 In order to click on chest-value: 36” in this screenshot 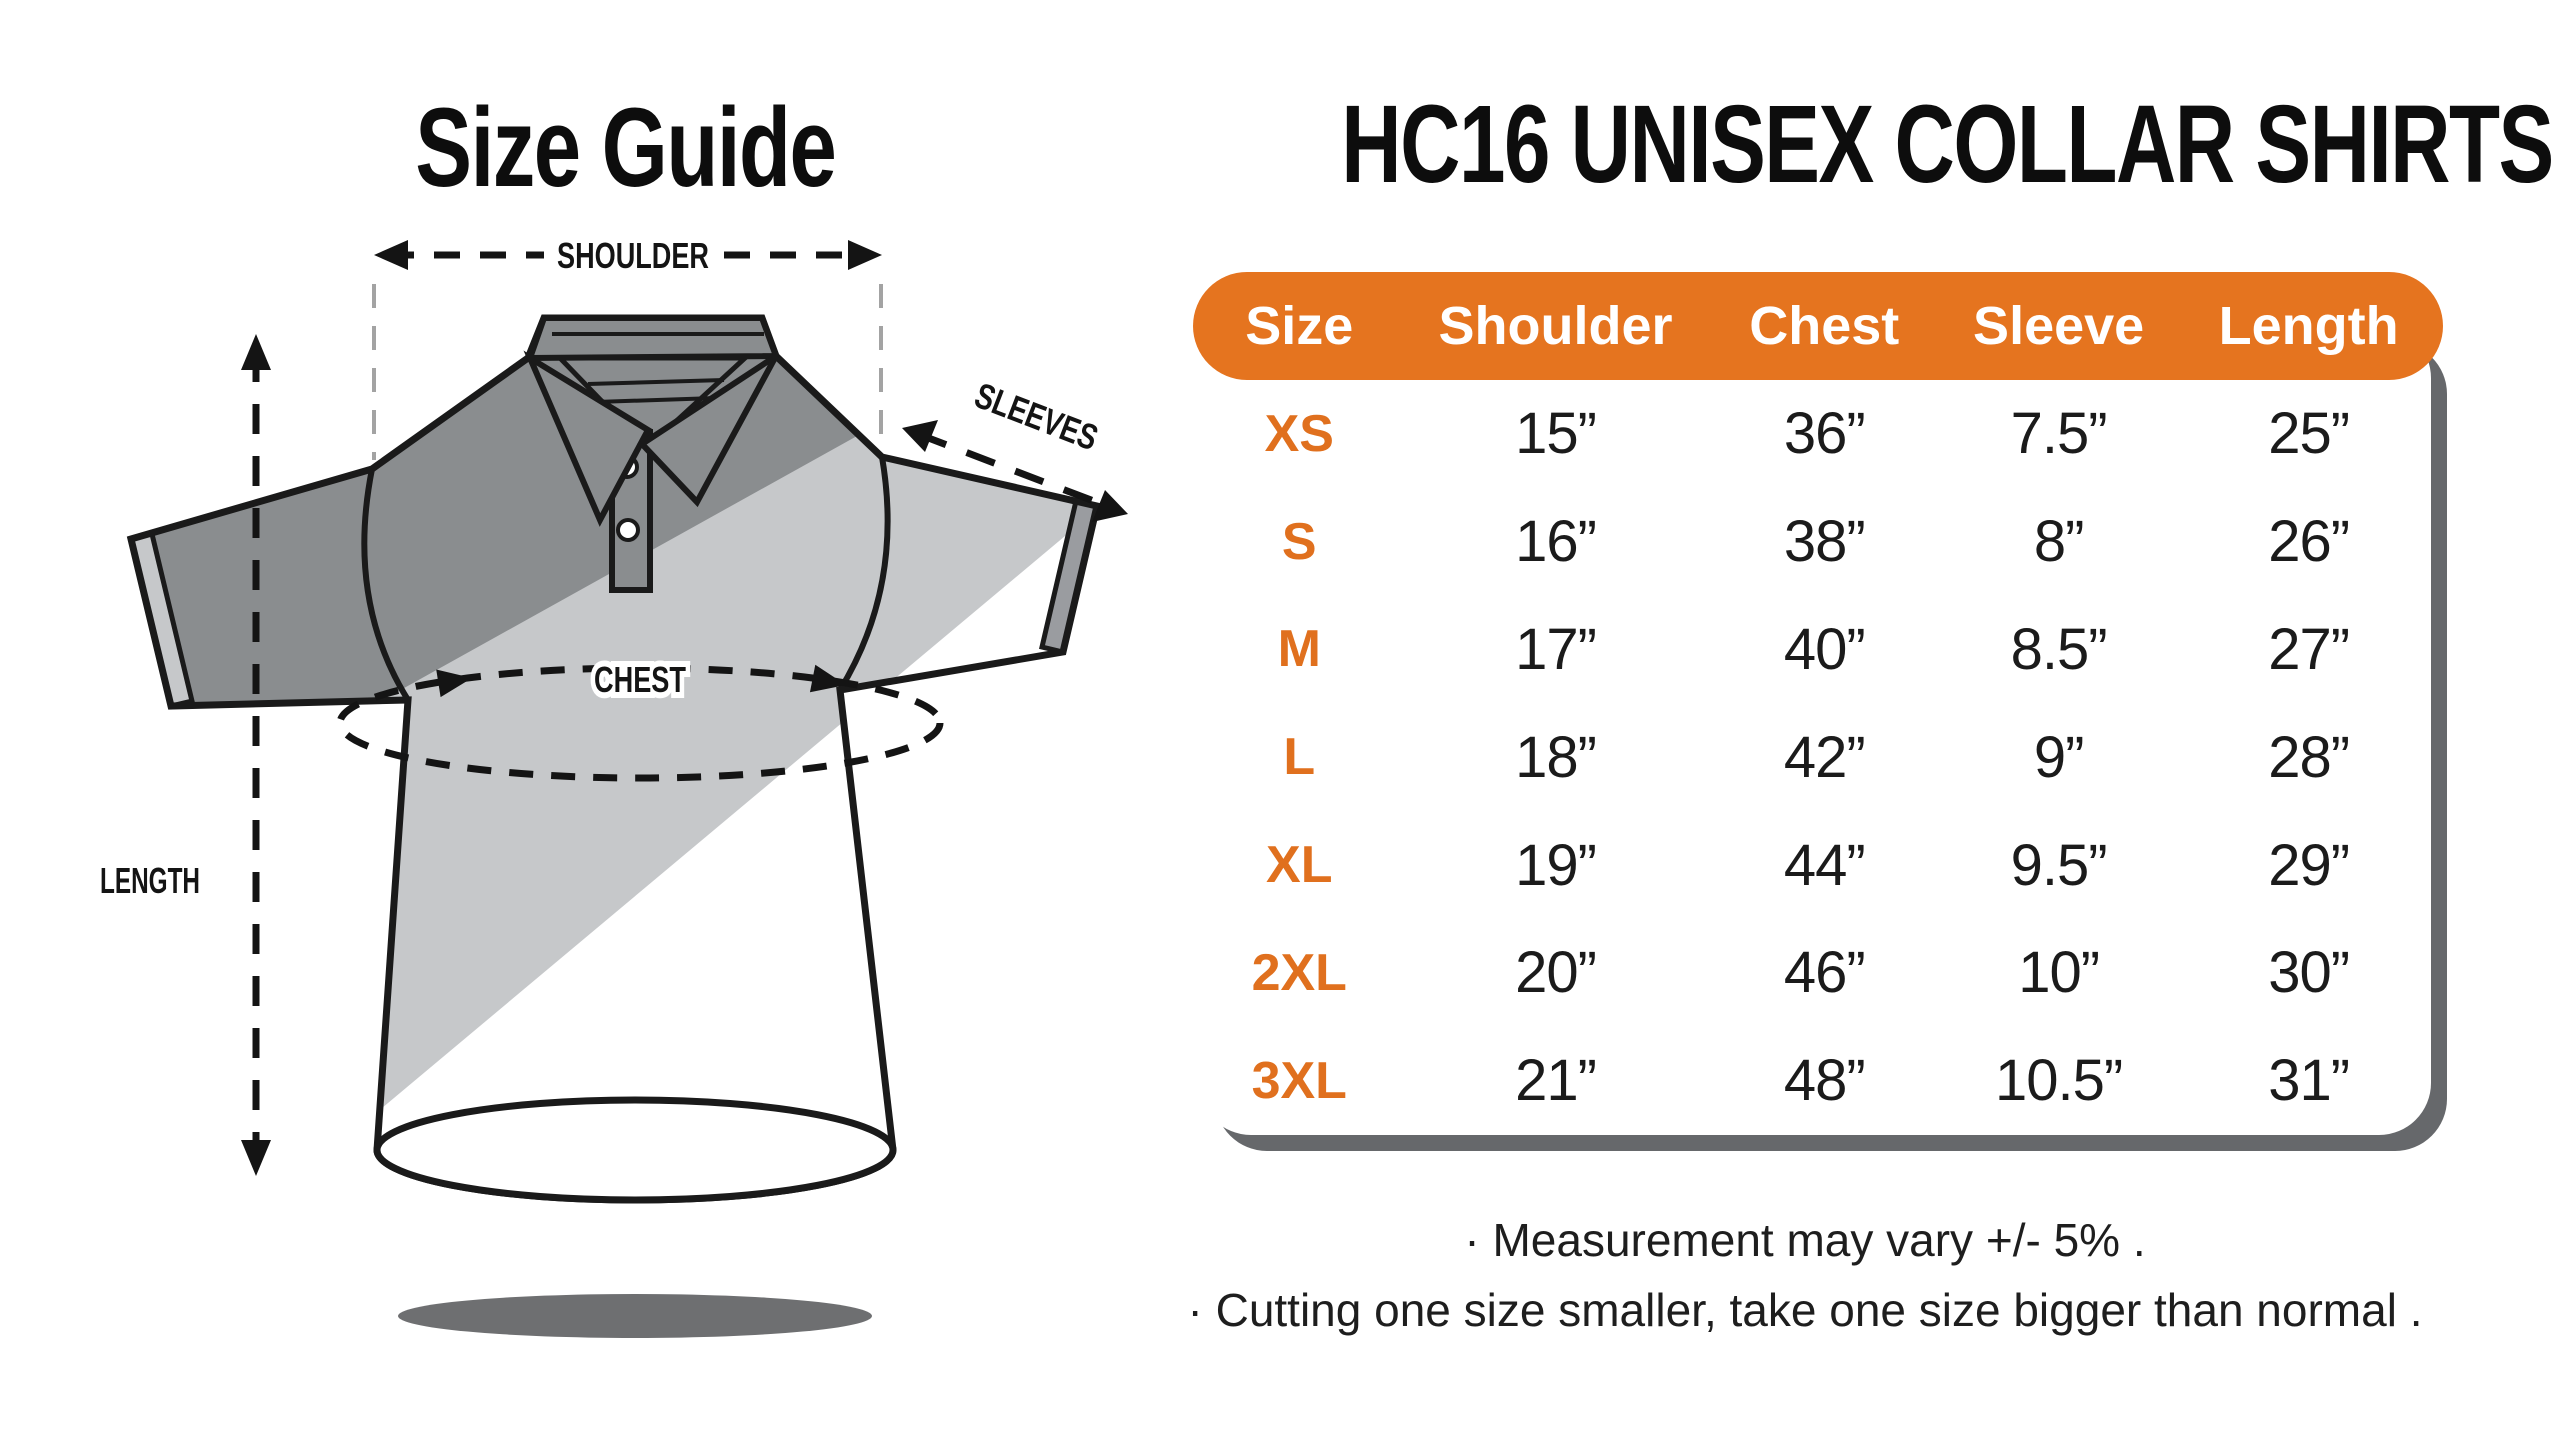, I will do `click(1824, 434)`.